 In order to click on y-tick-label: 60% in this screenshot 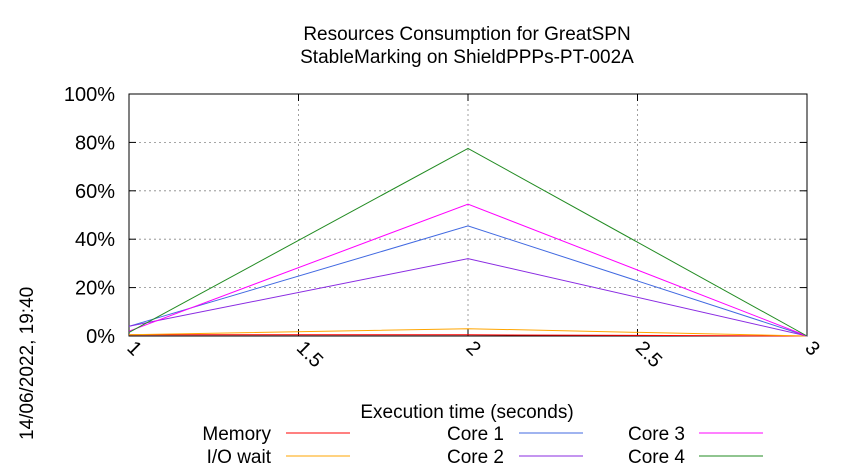, I will do `click(95, 192)`.